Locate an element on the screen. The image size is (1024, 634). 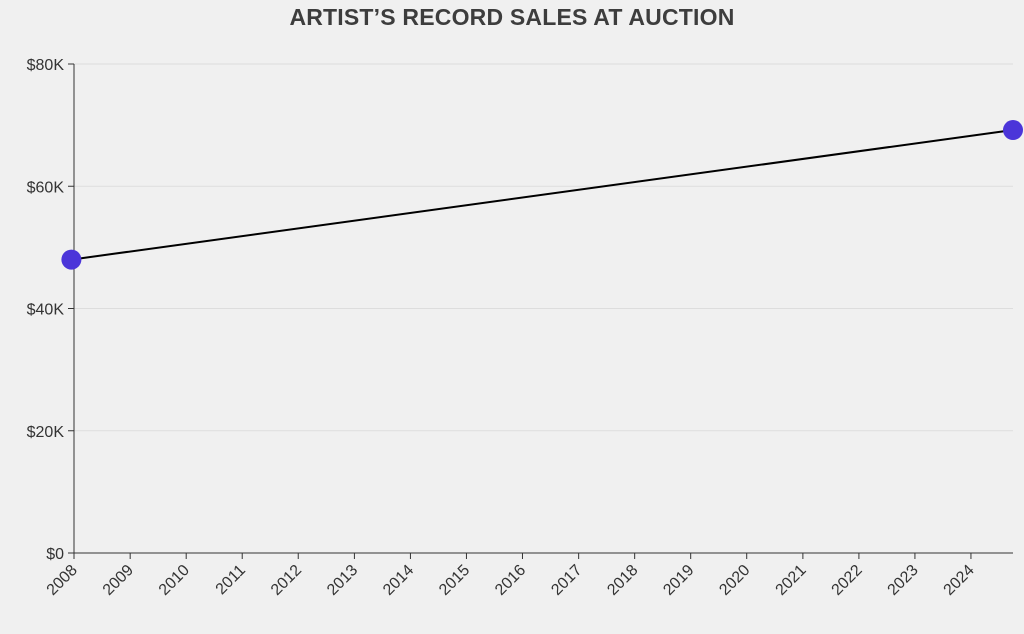
x-tick-label: 2019 is located at coordinates (678, 580).